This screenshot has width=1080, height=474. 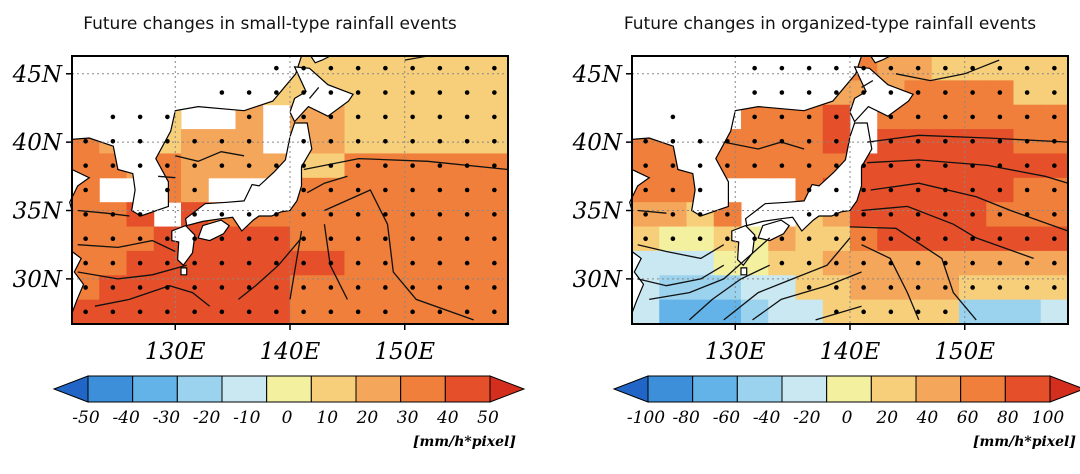 I want to click on lat-tick-label: 45N, so click(x=37, y=75).